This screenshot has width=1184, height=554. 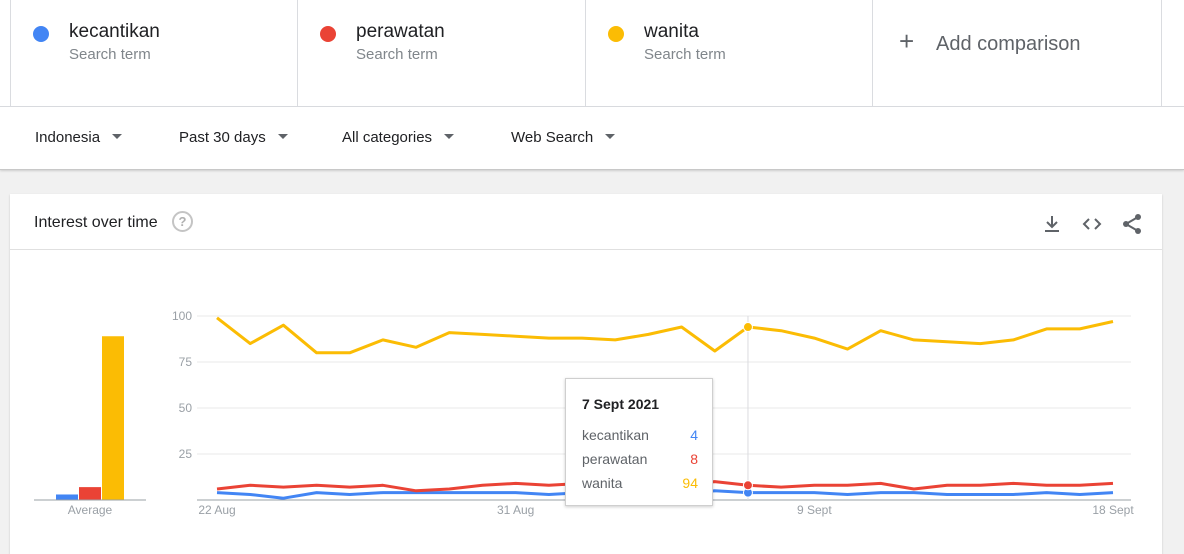 I want to click on average-label: Average, so click(x=90, y=510).